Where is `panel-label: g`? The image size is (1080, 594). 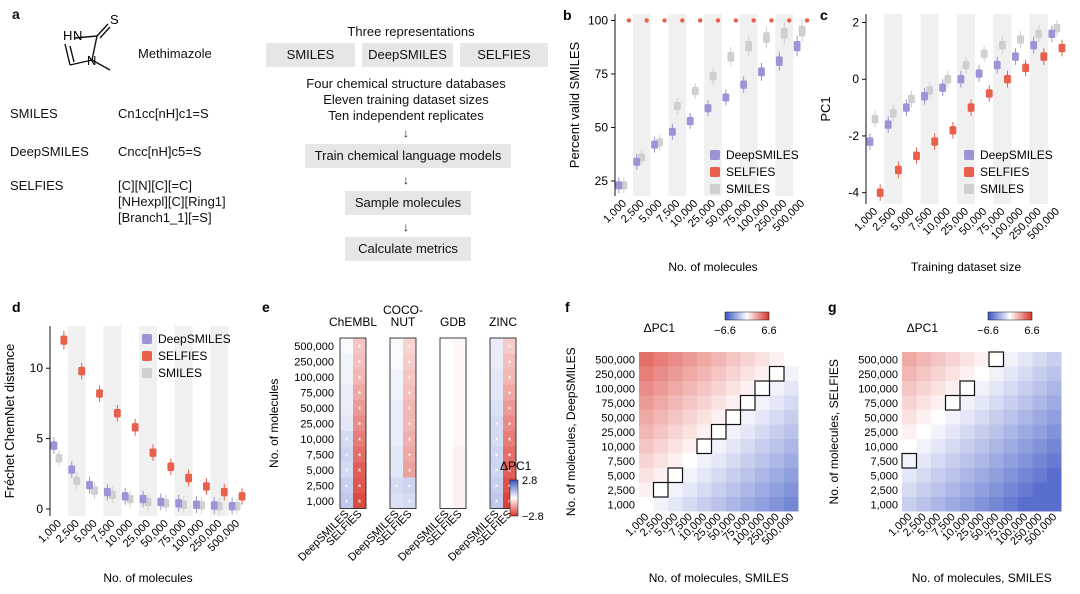
panel-label: g is located at coordinates (832, 307).